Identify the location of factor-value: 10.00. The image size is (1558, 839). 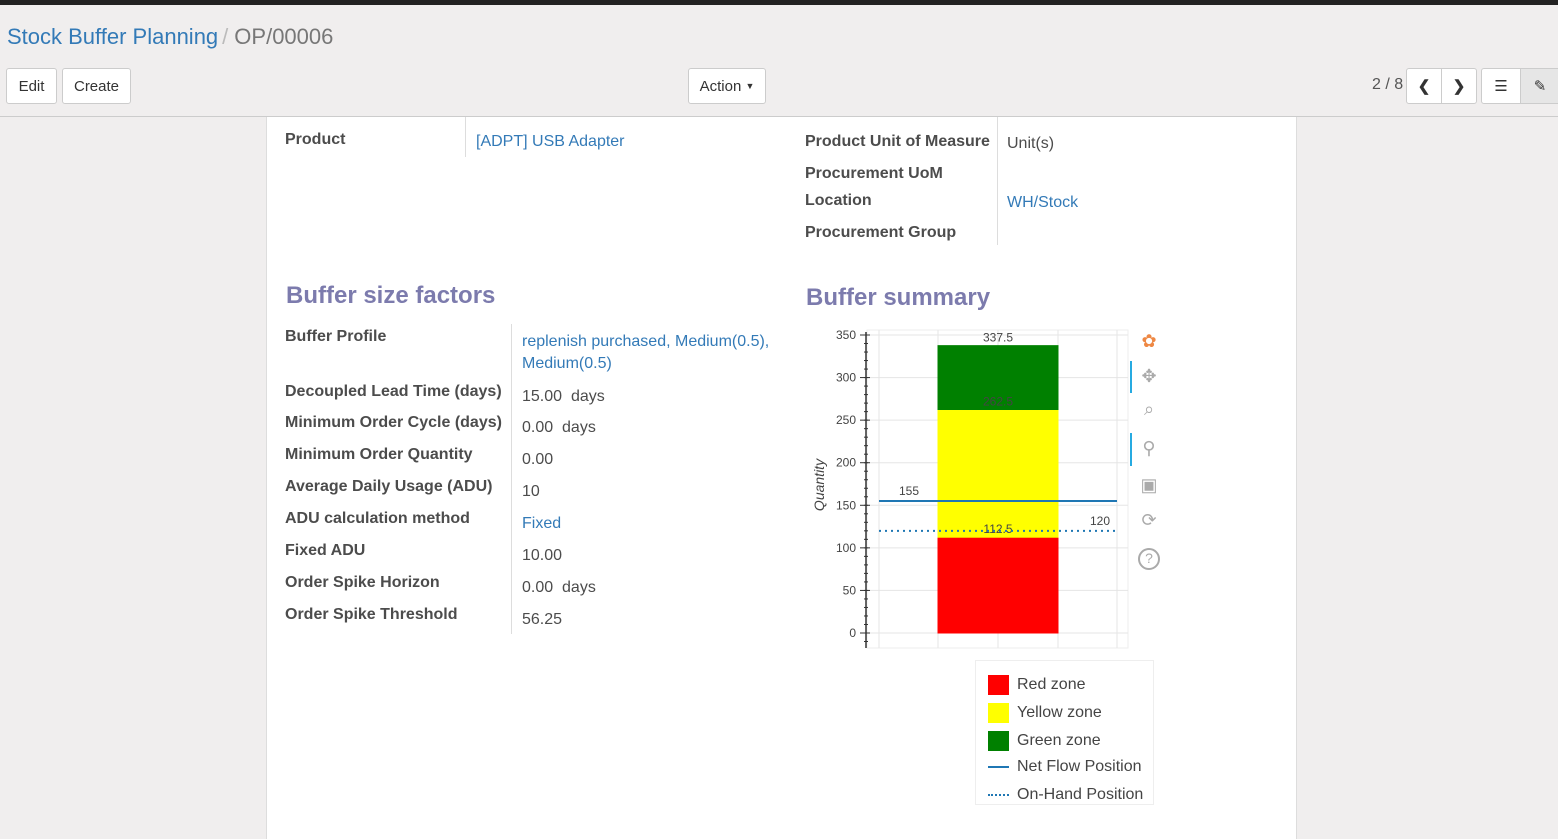
(652, 556).